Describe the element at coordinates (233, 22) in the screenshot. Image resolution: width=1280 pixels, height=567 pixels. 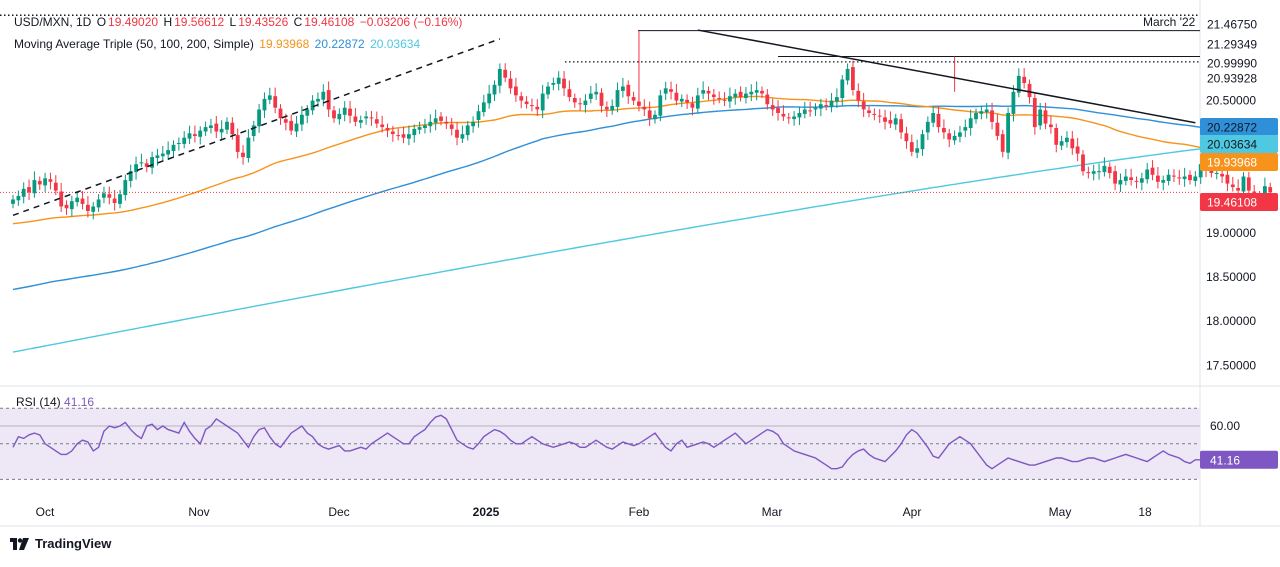
I see `low-label: L` at that location.